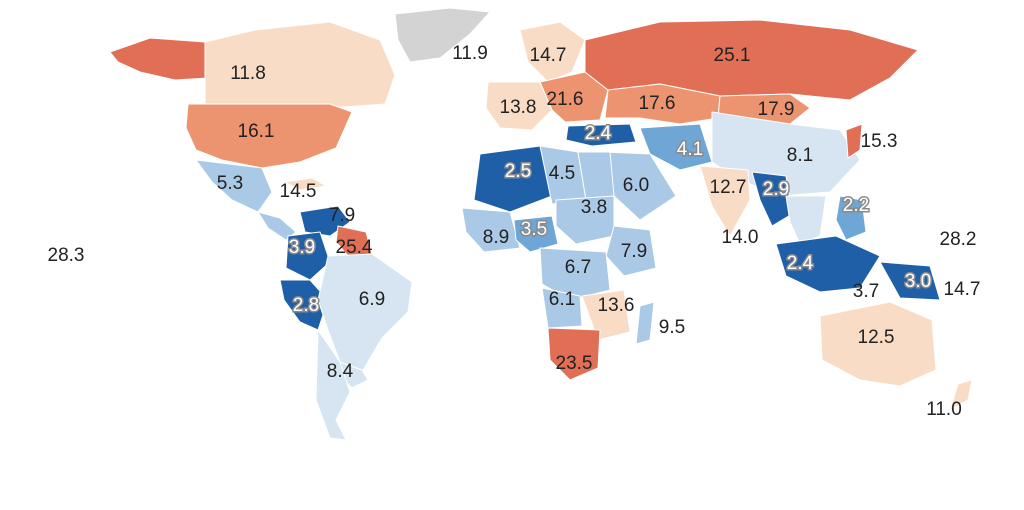 The height and width of the screenshot is (510, 1024). What do you see at coordinates (856, 205) in the screenshot?
I see `value-label-philippines: 2.2` at bounding box center [856, 205].